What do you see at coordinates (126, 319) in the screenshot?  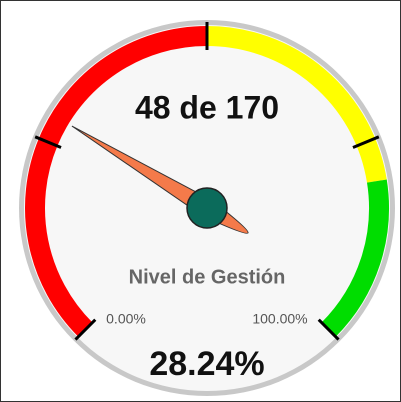 I see `min-label: 0.00%` at bounding box center [126, 319].